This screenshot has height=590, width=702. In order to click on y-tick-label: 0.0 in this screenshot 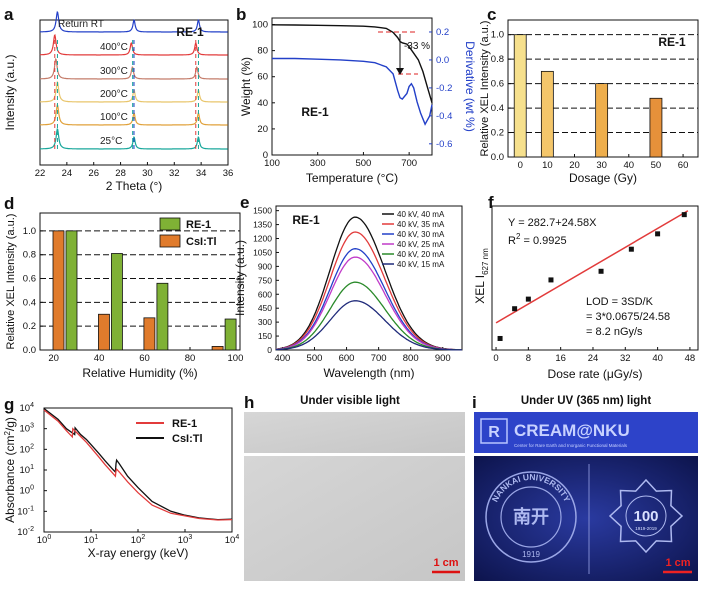, I will do `click(29, 350)`.